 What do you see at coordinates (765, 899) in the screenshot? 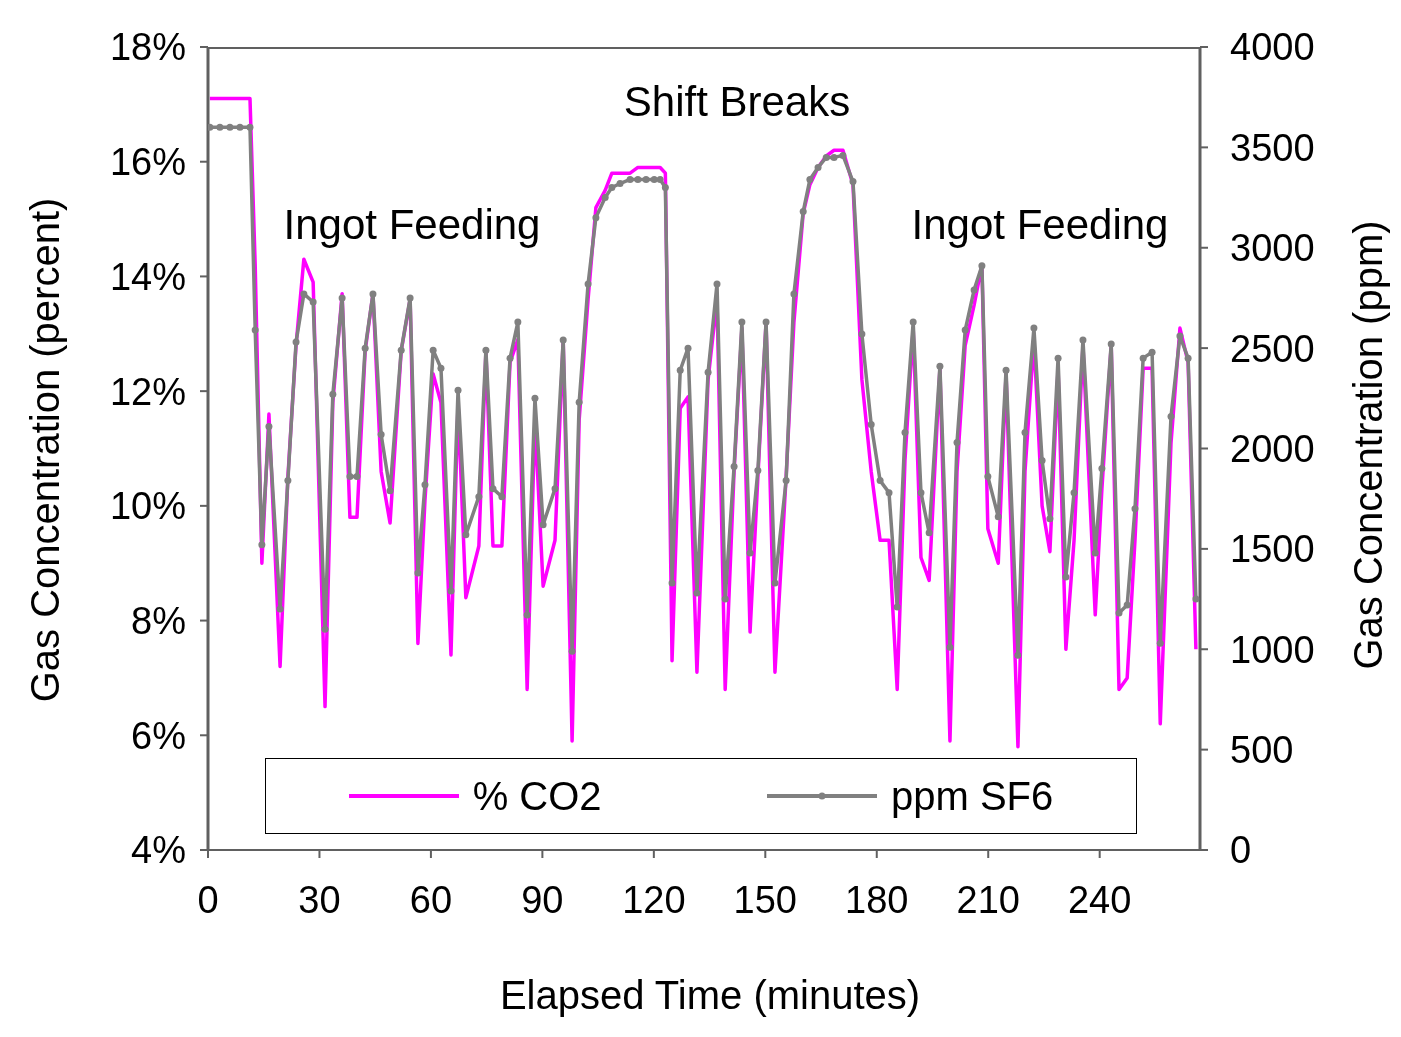
I see `x-tick-label: 150` at bounding box center [765, 899].